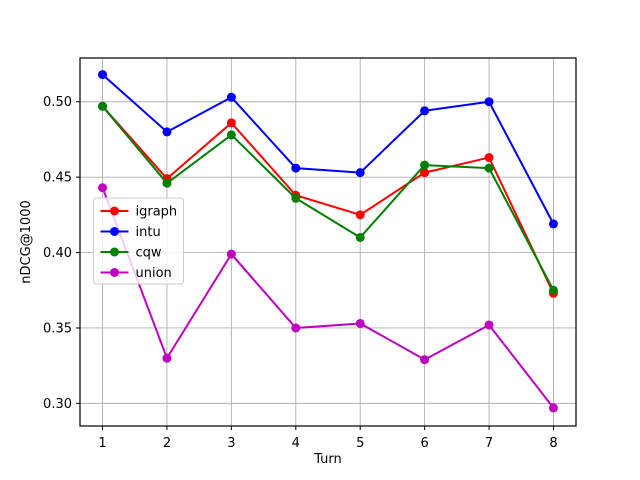 The image size is (640, 480). Describe the element at coordinates (489, 443) in the screenshot. I see `x-tick-label: 7` at that location.